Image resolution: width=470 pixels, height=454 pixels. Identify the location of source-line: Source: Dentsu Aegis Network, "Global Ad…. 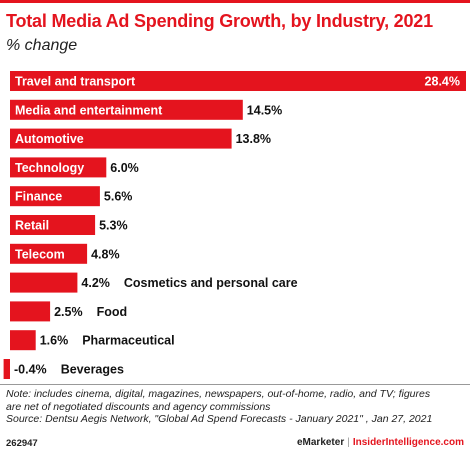
(219, 419).